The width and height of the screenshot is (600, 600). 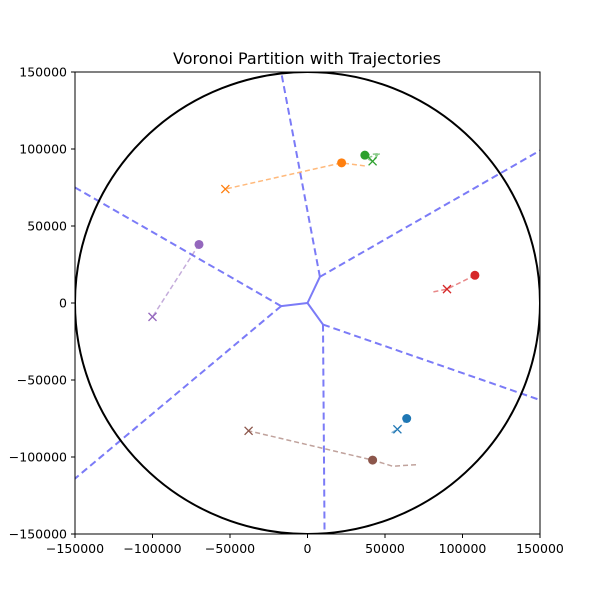 I want to click on y-tick-label: −150000, so click(x=38, y=534).